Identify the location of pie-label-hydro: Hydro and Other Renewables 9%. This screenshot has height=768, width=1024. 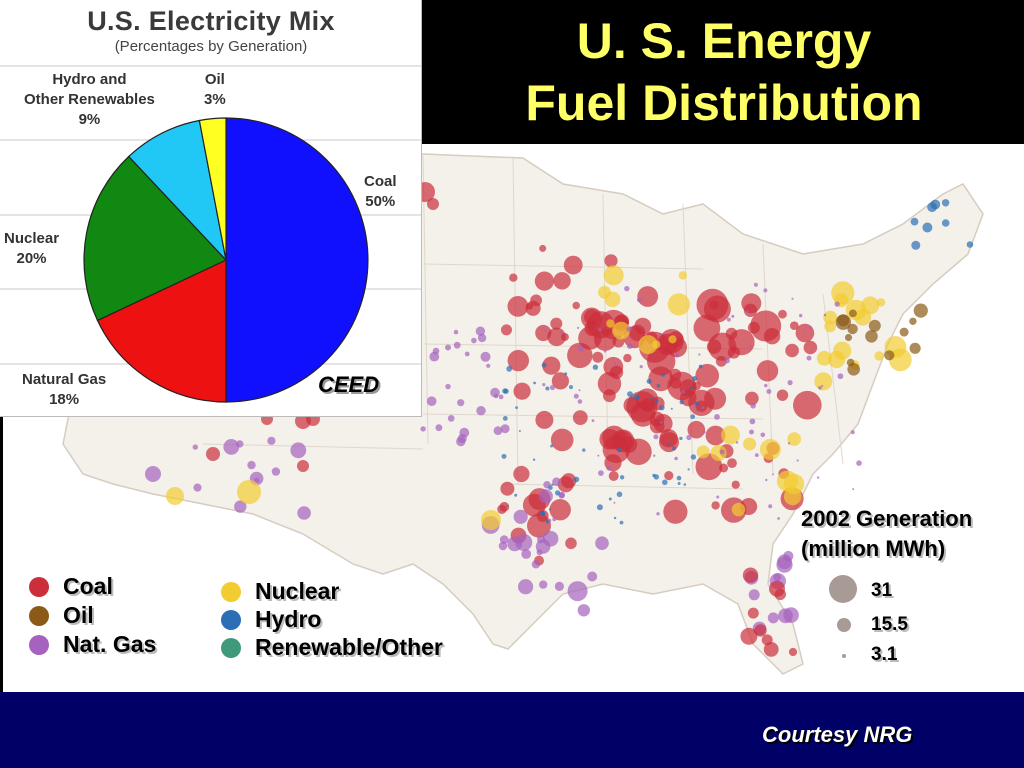
(89, 100).